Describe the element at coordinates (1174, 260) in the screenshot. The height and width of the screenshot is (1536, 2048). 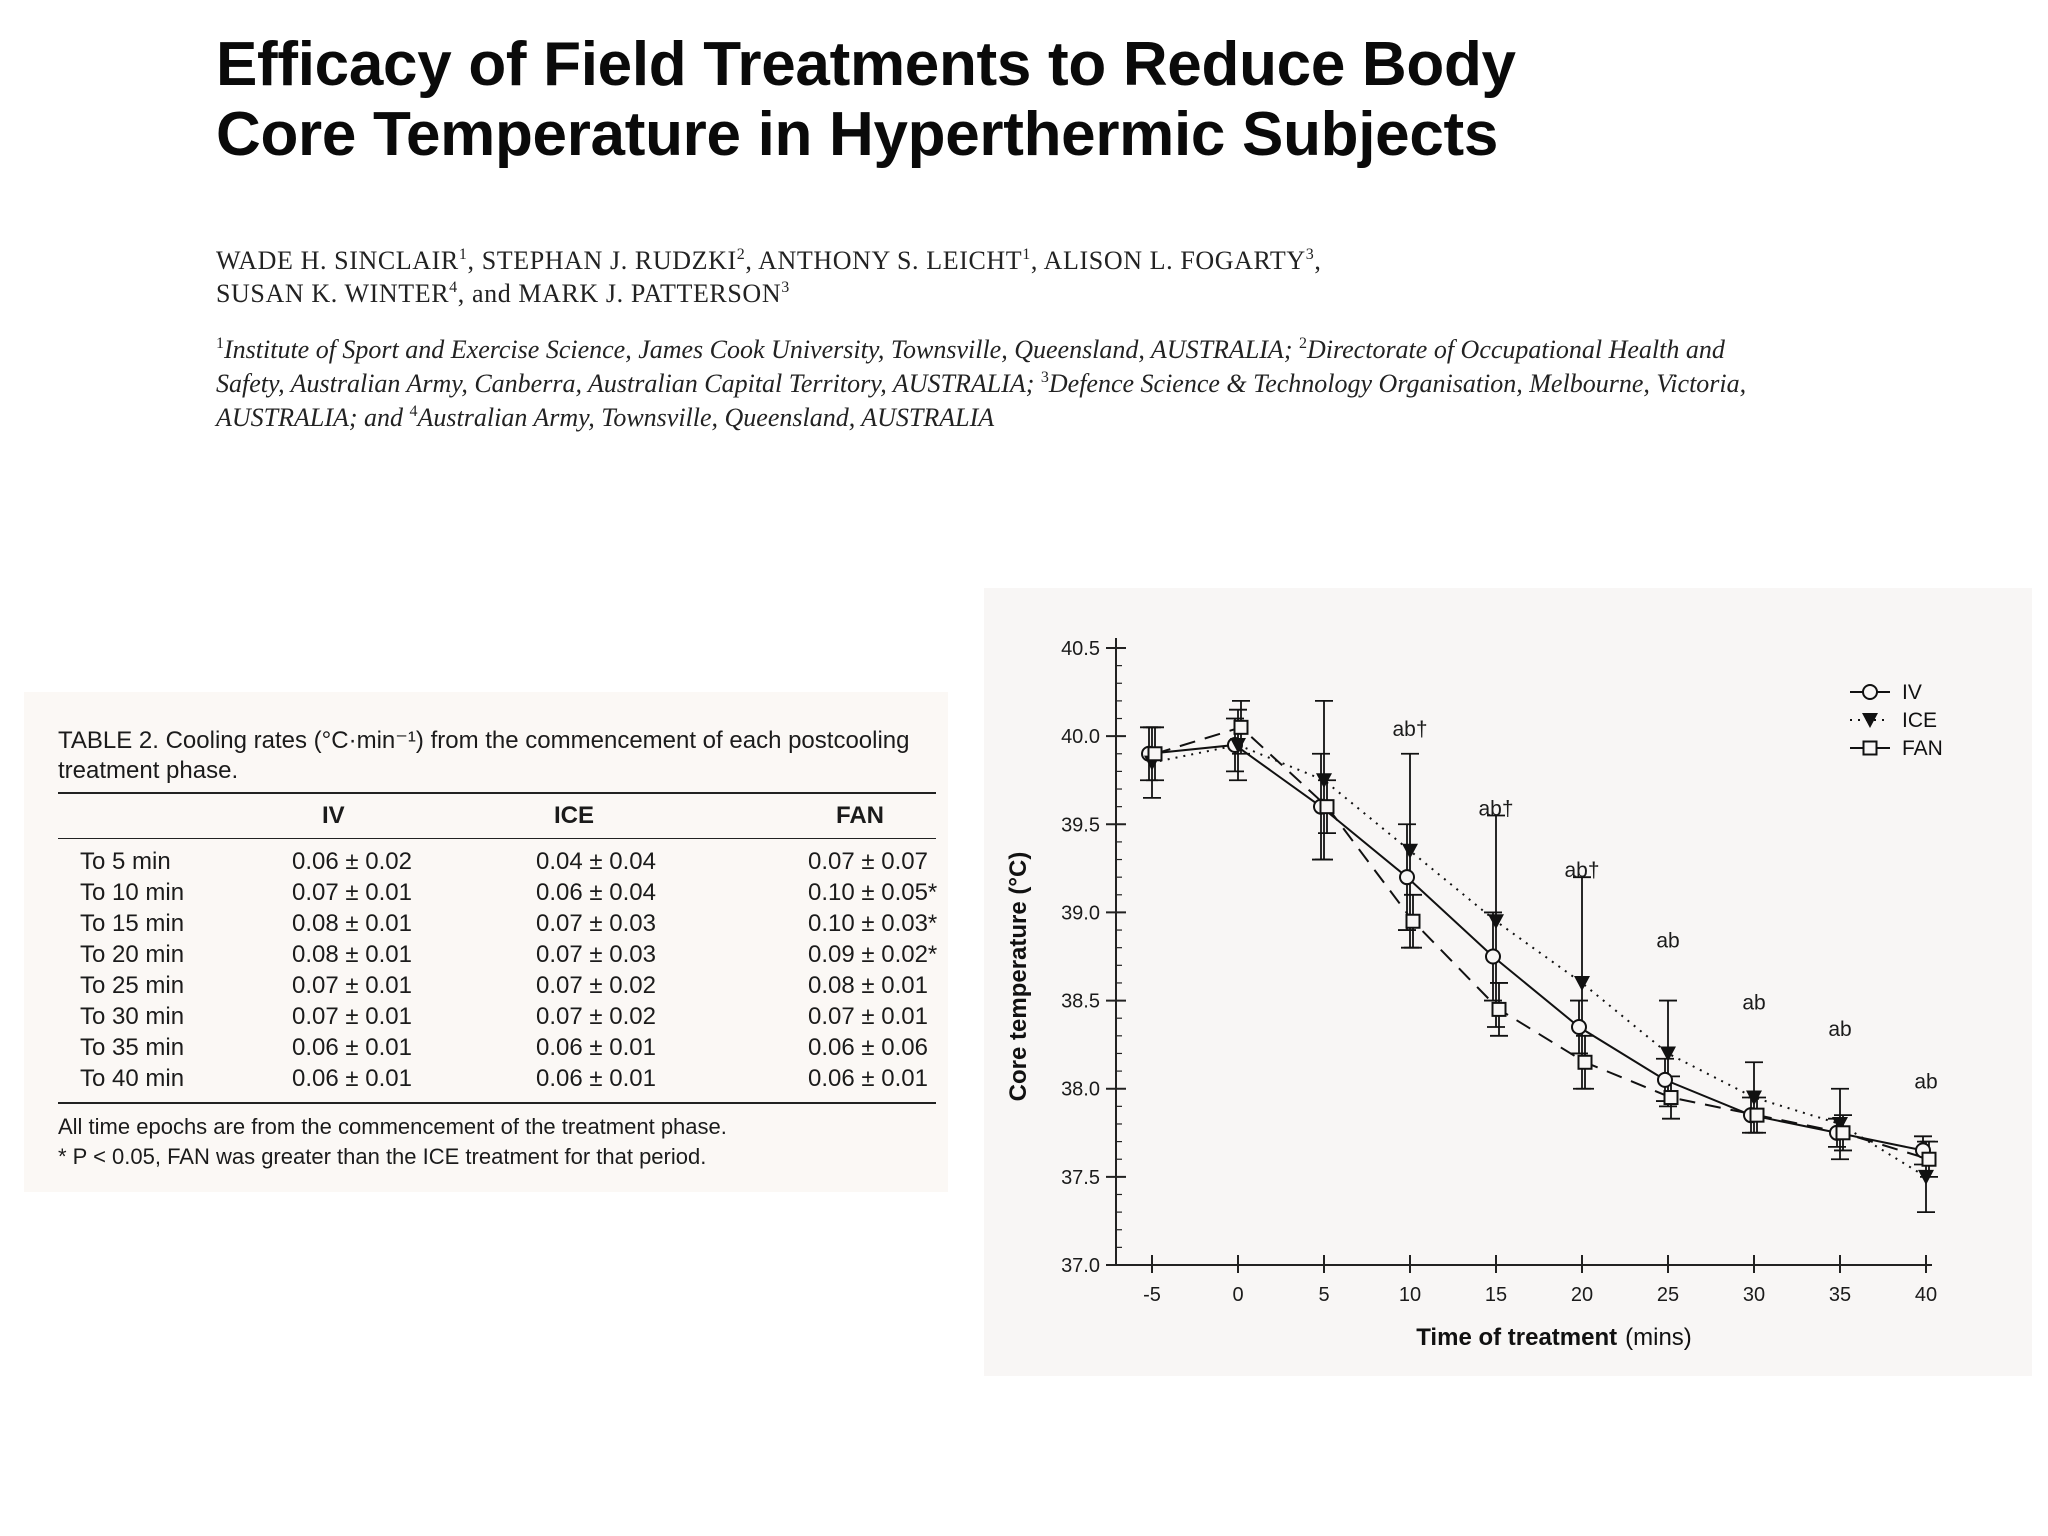
I see `author-name: ALISON L. FOGARTY` at that location.